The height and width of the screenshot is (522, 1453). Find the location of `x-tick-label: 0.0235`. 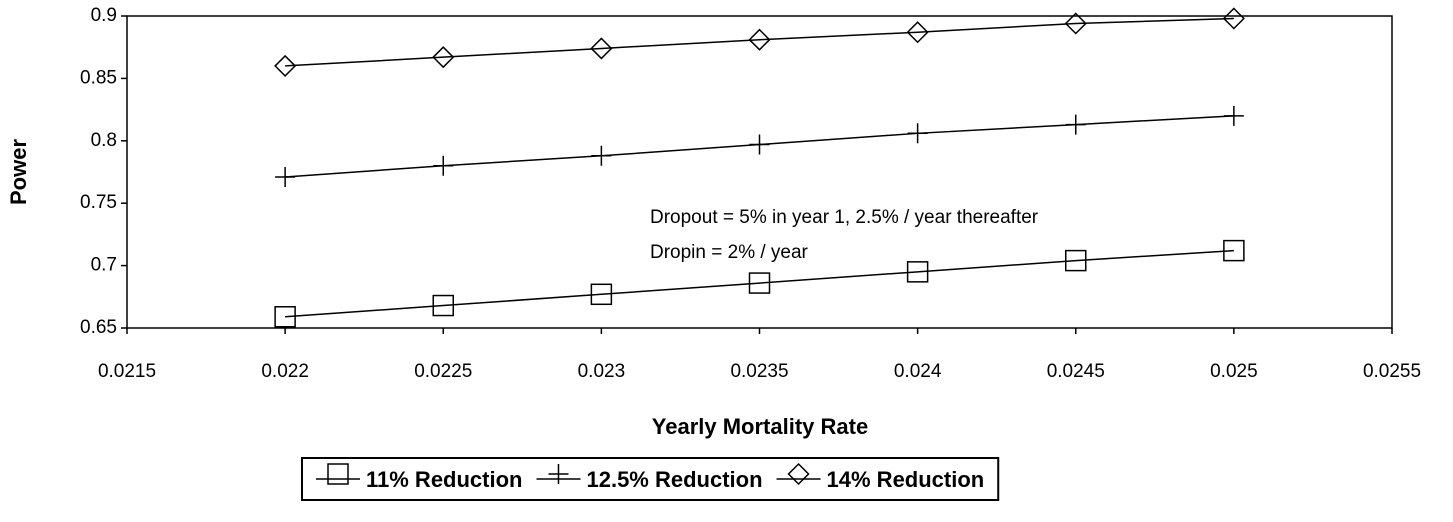

x-tick-label: 0.0235 is located at coordinates (759, 371).